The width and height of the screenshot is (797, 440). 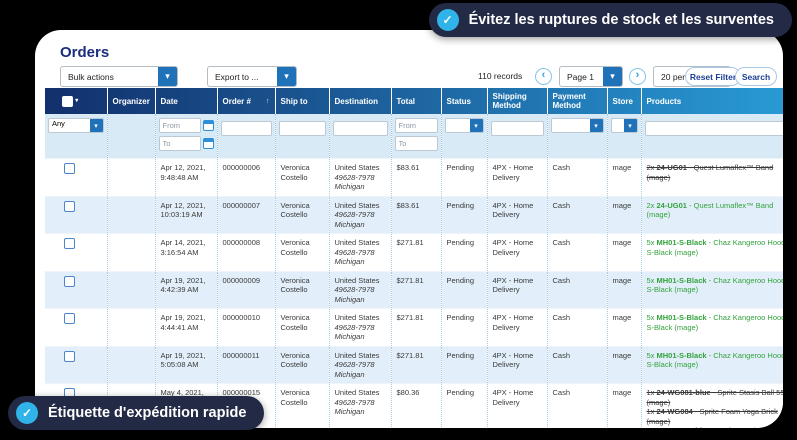 I want to click on destination-line: Michigan, so click(x=349, y=186).